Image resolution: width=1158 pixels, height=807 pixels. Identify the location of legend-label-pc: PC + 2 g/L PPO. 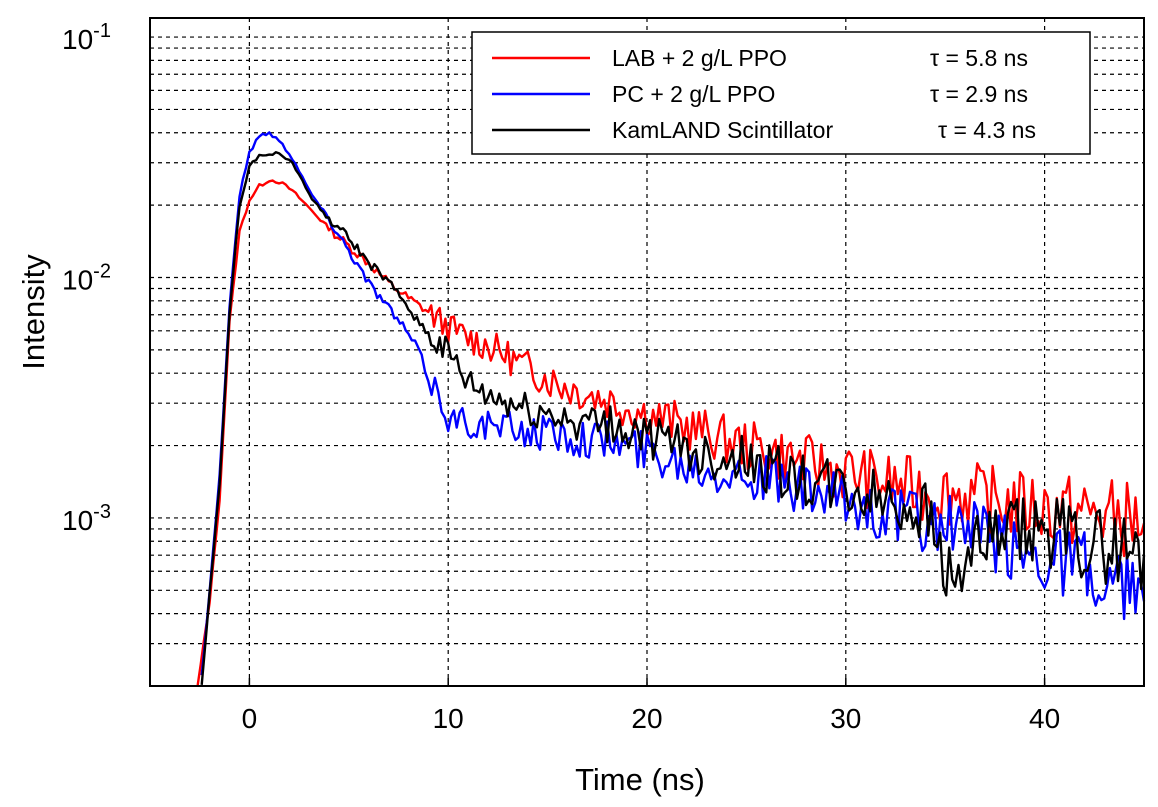
(693, 94).